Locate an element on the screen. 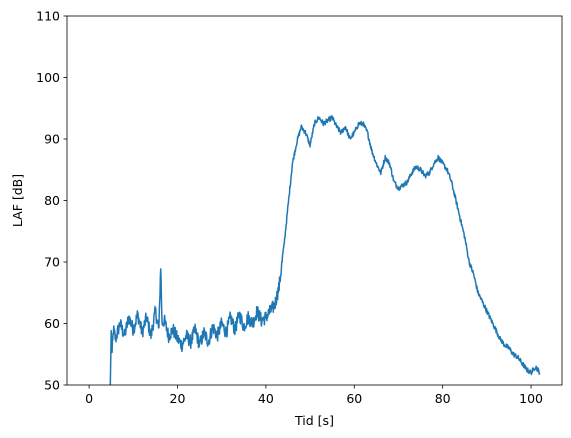 This screenshot has height=438, width=571. y-tick-label: 110 is located at coordinates (48, 16).